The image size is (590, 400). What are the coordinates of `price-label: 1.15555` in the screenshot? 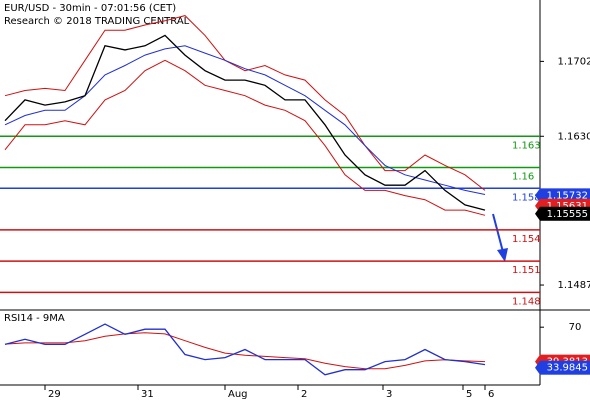 It's located at (567, 214).